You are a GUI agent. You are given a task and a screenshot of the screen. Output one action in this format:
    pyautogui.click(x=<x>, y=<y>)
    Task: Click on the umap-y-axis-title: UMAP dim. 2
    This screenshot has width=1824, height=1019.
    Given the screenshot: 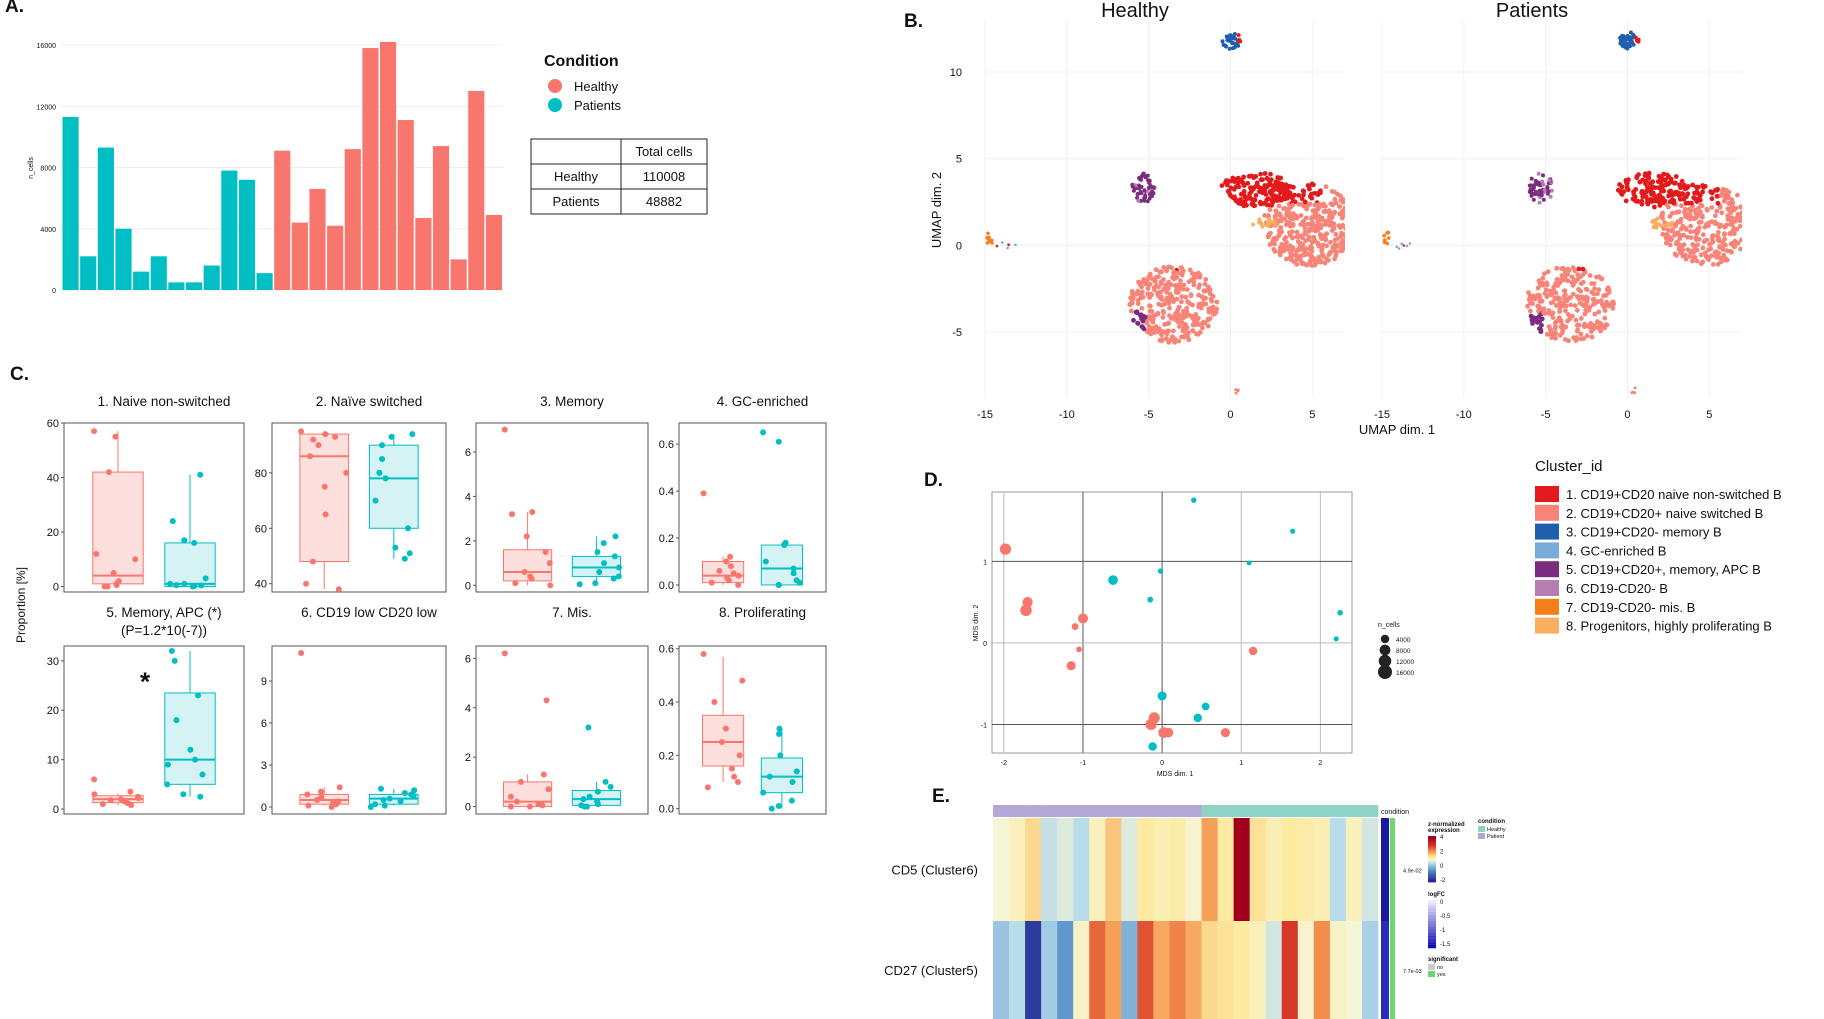 What is the action you would take?
    pyautogui.click(x=936, y=210)
    